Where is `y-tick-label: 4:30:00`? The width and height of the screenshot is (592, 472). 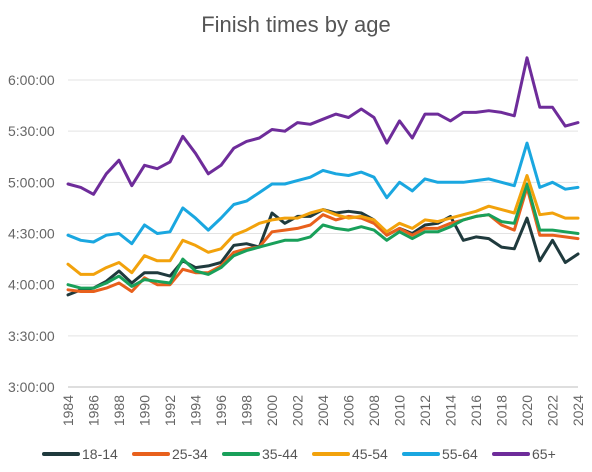
y-tick-label: 4:30:00 is located at coordinates (31, 234).